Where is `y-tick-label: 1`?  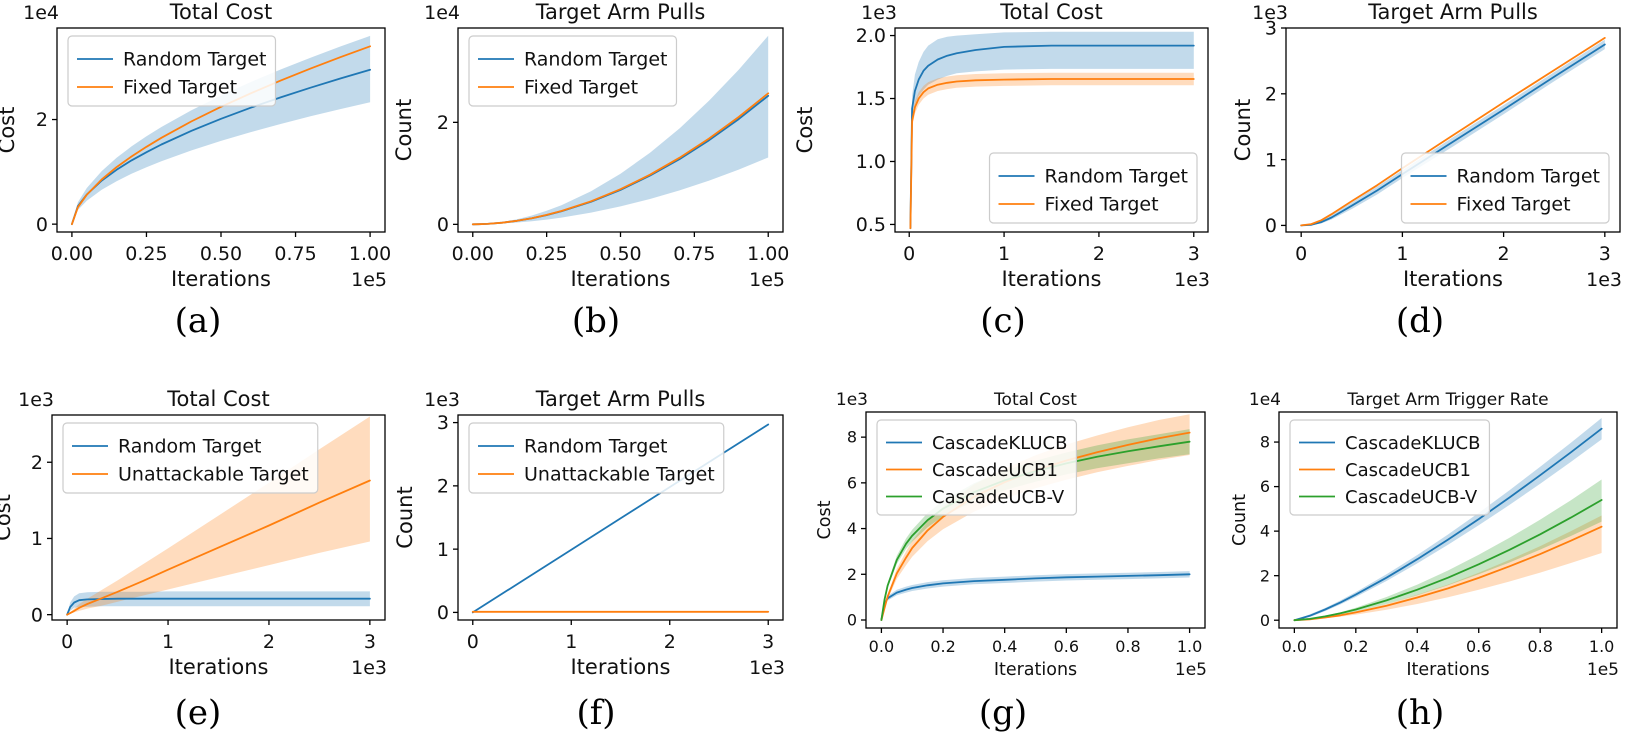
y-tick-label: 1 is located at coordinates (443, 550).